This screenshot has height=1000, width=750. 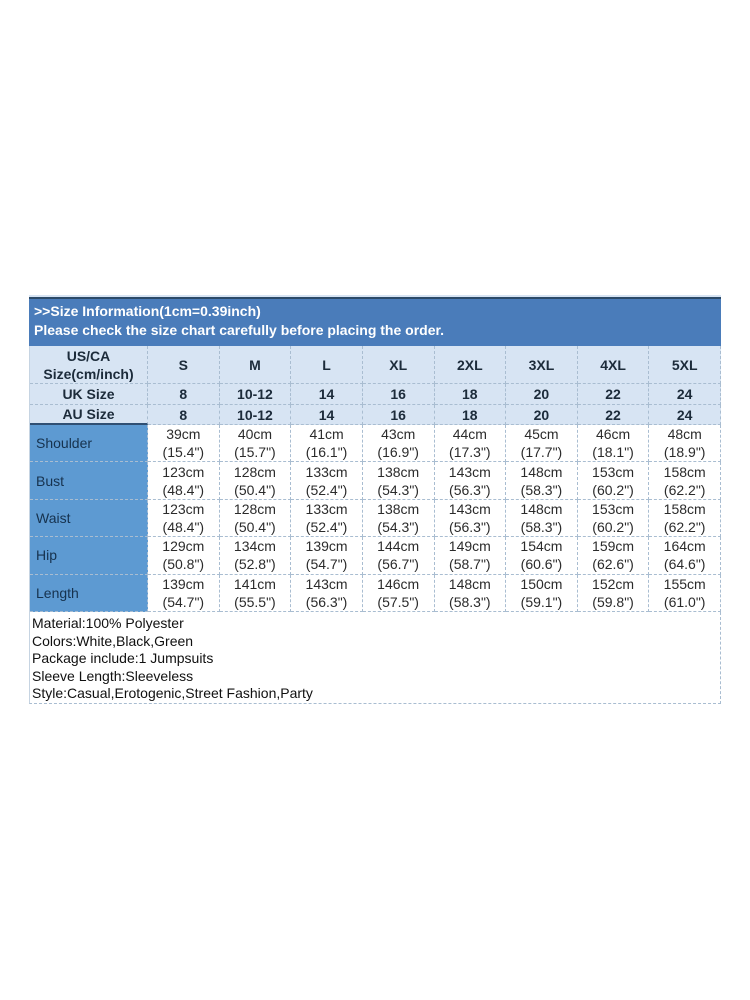 I want to click on cm-value: 139cm, so click(x=326, y=546).